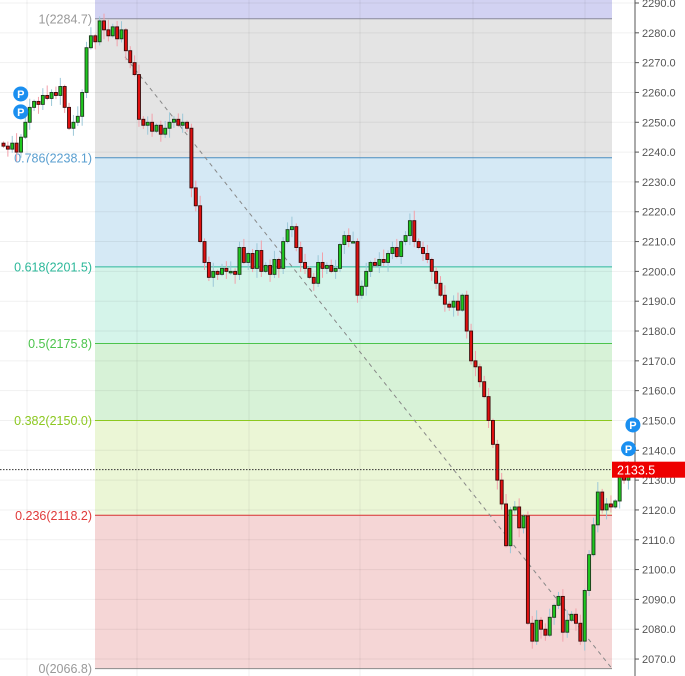  I want to click on price-axis-label: 2270.0, so click(659, 64).